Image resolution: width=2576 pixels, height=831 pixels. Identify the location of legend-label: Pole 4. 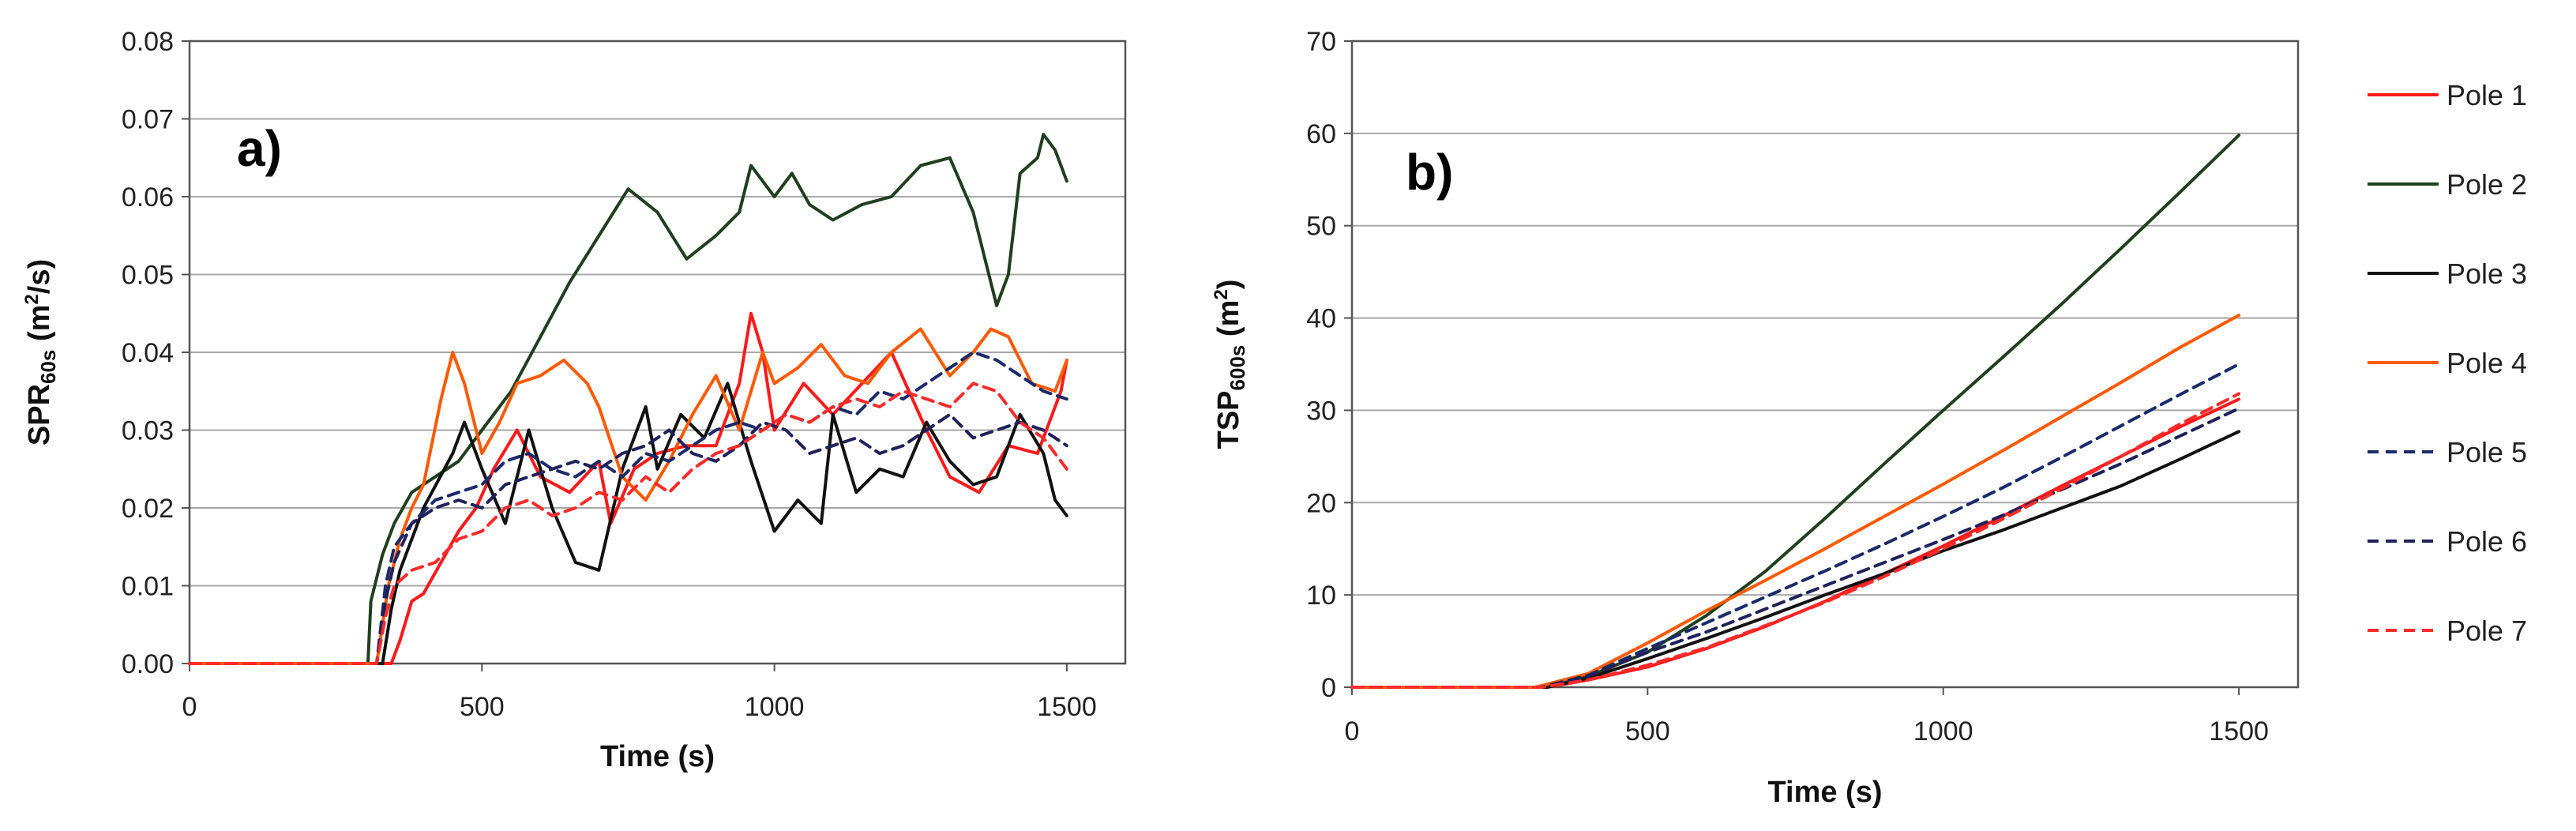
(2486, 363).